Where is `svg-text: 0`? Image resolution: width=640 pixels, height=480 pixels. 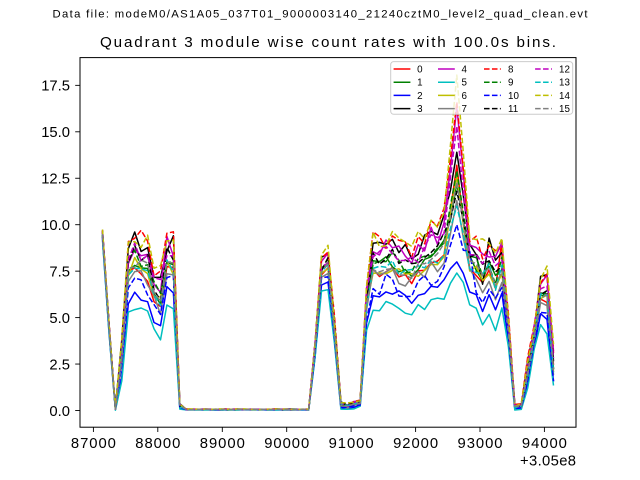 svg-text: 0 is located at coordinates (420, 69).